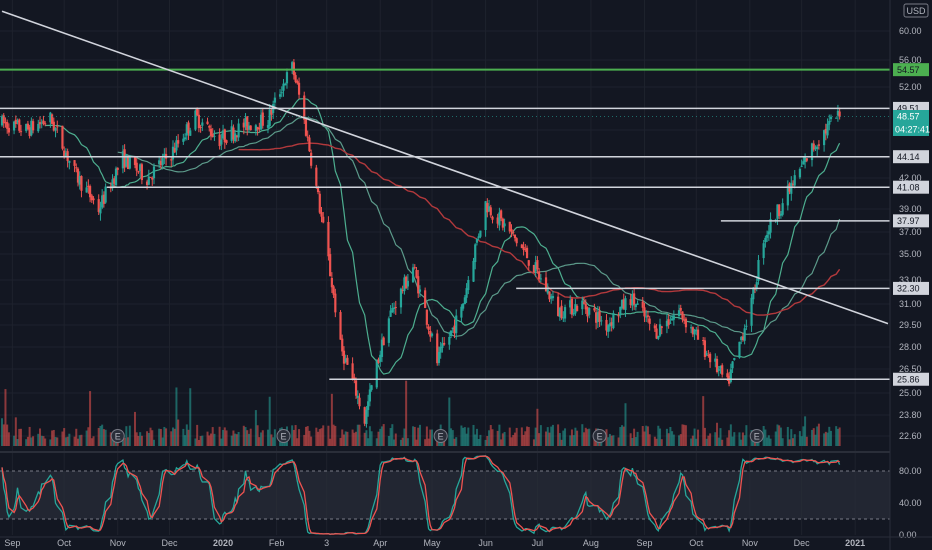  What do you see at coordinates (910, 60) in the screenshot?
I see `price-tick-label: 56.00` at bounding box center [910, 60].